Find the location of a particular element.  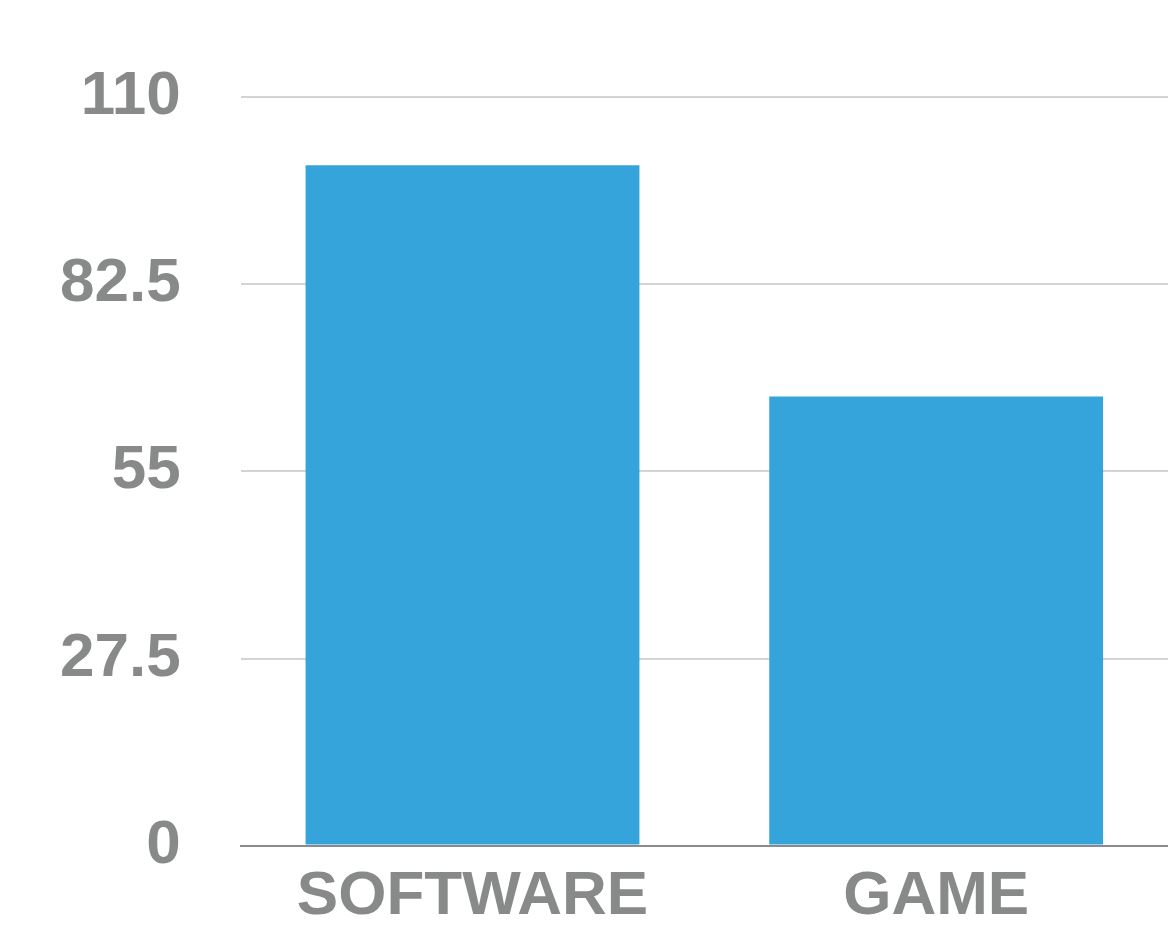

y-tick-label: 82.5 is located at coordinates (120, 280).